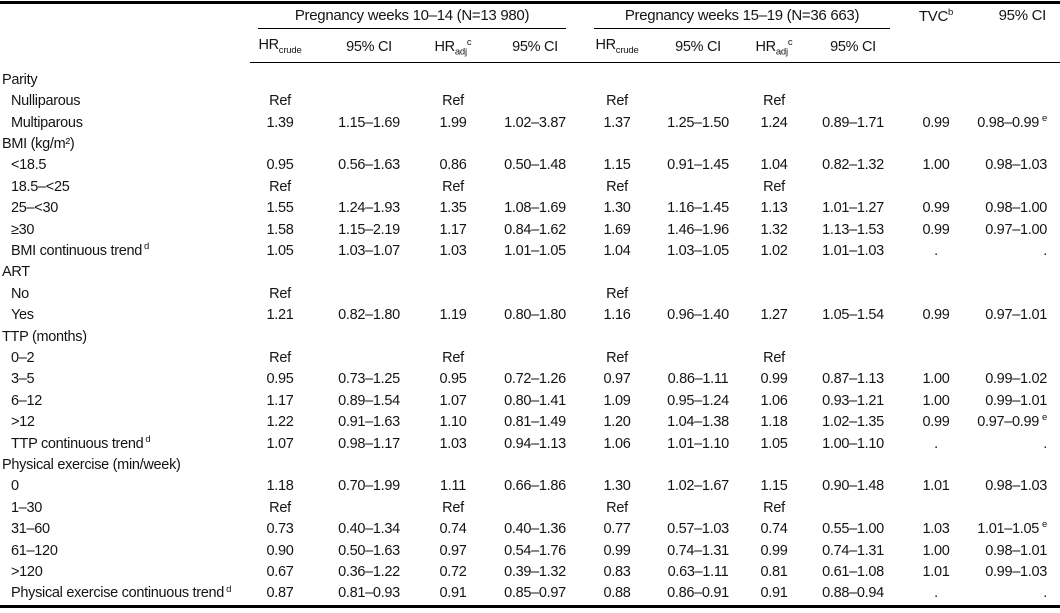 The image size is (1060, 613). What do you see at coordinates (774, 529) in the screenshot?
I see `hr-adj-w15-19: 0.74` at bounding box center [774, 529].